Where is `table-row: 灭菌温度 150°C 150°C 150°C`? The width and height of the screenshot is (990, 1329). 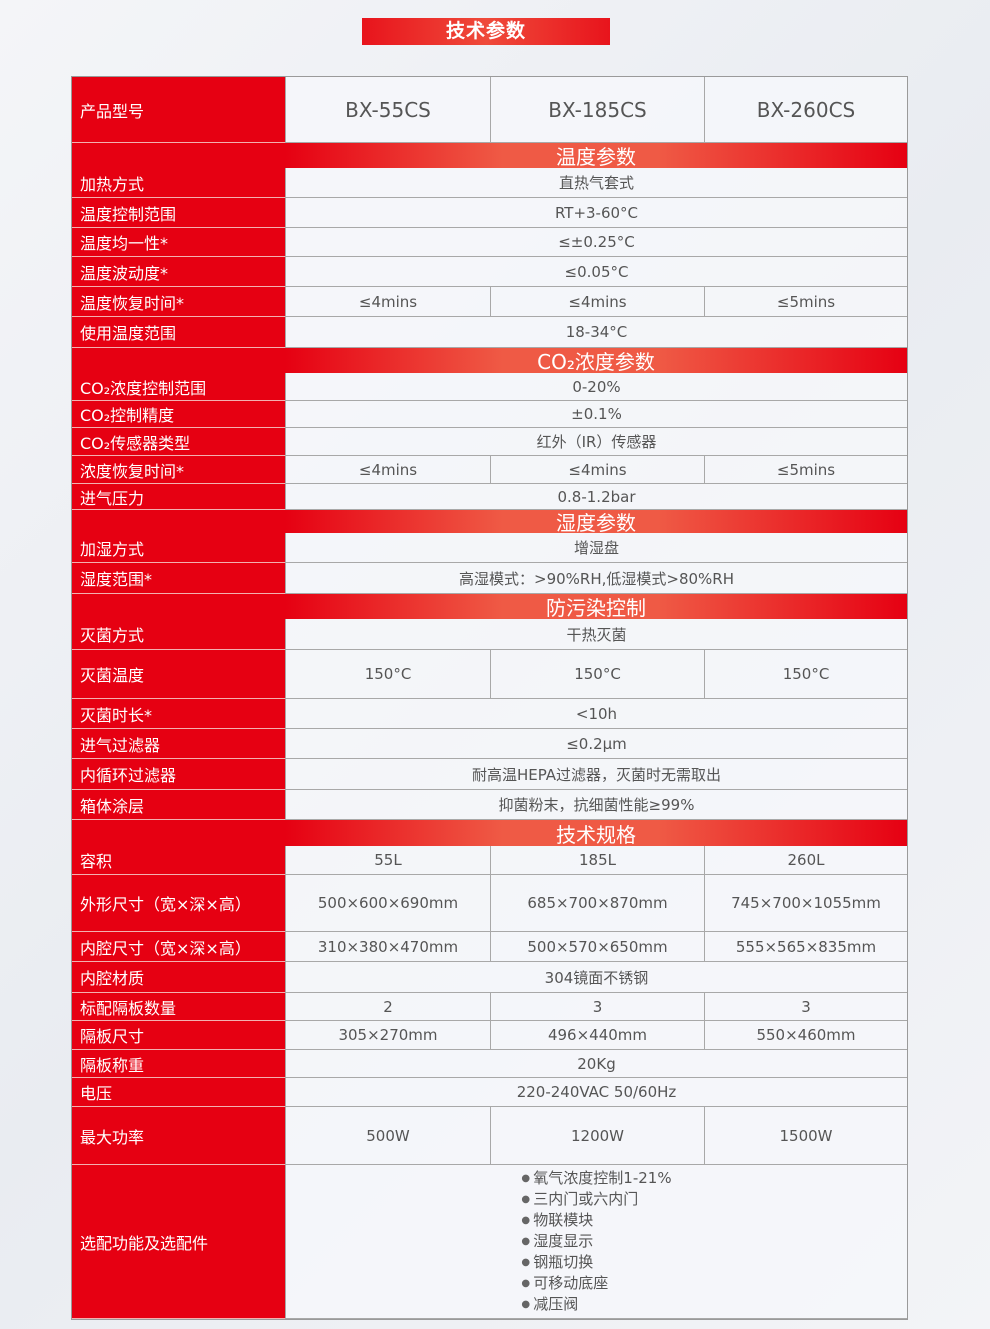
table-row: 灭菌温度 150°C 150°C 150°C is located at coordinates (489, 674).